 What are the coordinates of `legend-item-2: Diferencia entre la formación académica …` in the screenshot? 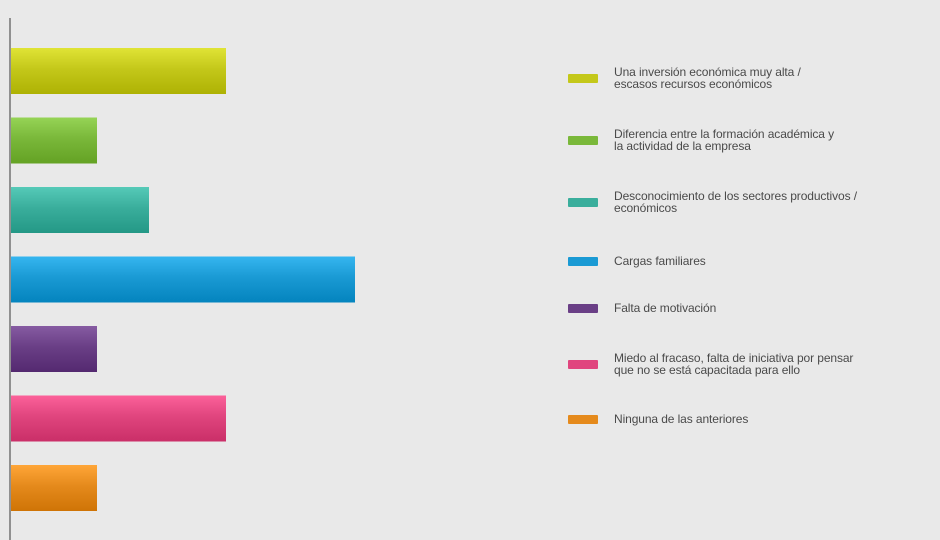 It's located at (751, 140).